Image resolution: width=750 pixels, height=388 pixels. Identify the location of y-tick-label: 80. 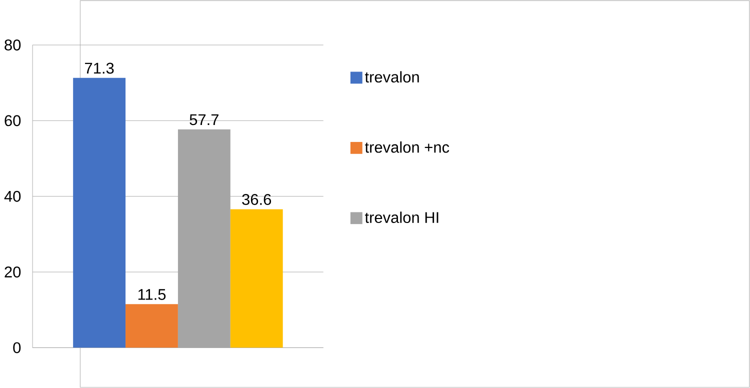
(12, 45).